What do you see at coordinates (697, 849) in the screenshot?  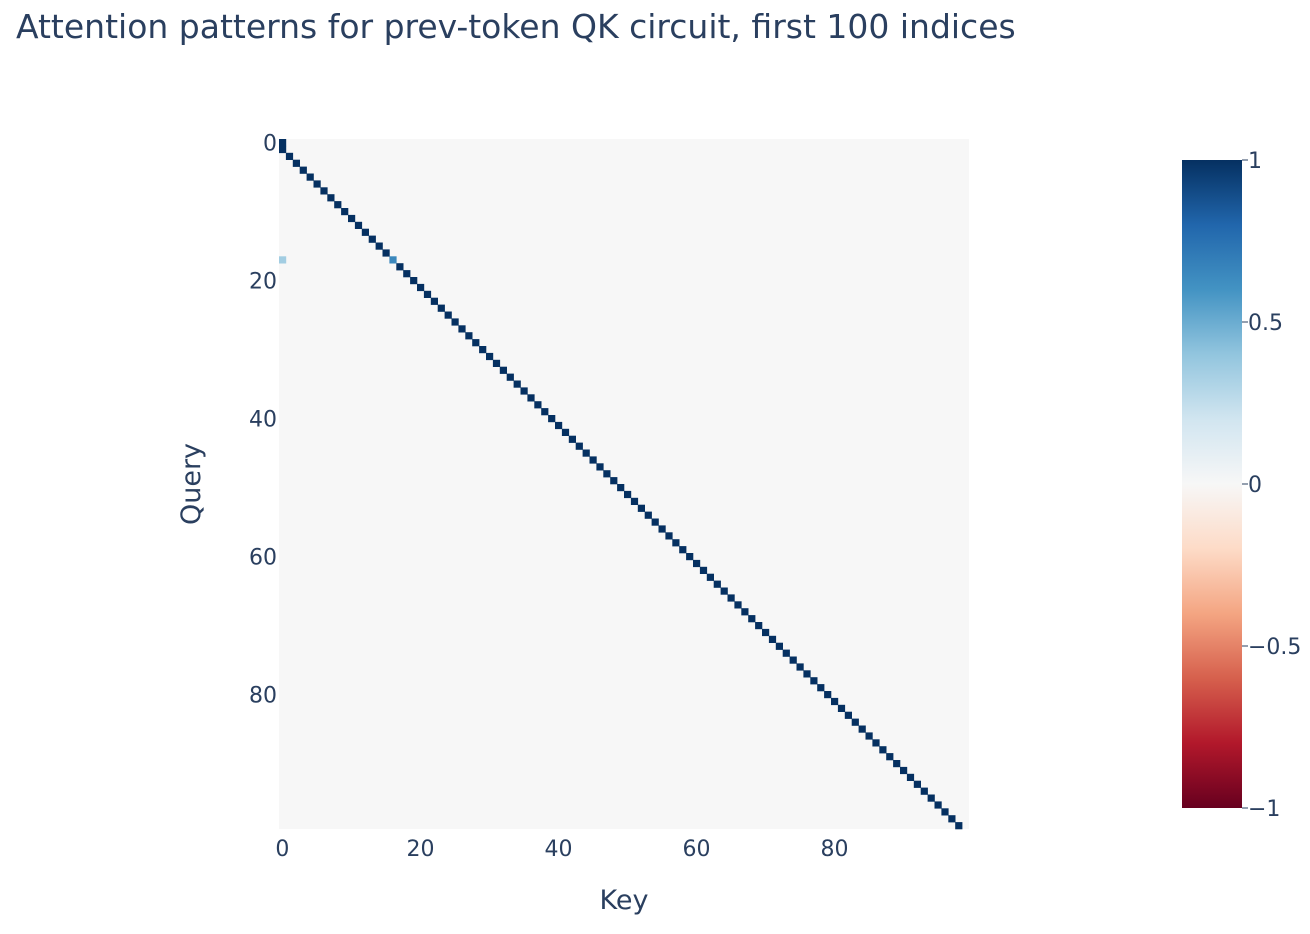 I see `x-tick-label: 60` at bounding box center [697, 849].